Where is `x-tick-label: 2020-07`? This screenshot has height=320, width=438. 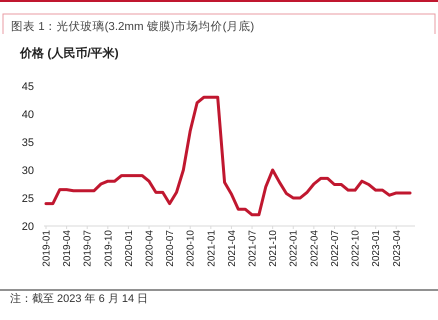 x-tick-label: 2020-07 is located at coordinates (170, 248).